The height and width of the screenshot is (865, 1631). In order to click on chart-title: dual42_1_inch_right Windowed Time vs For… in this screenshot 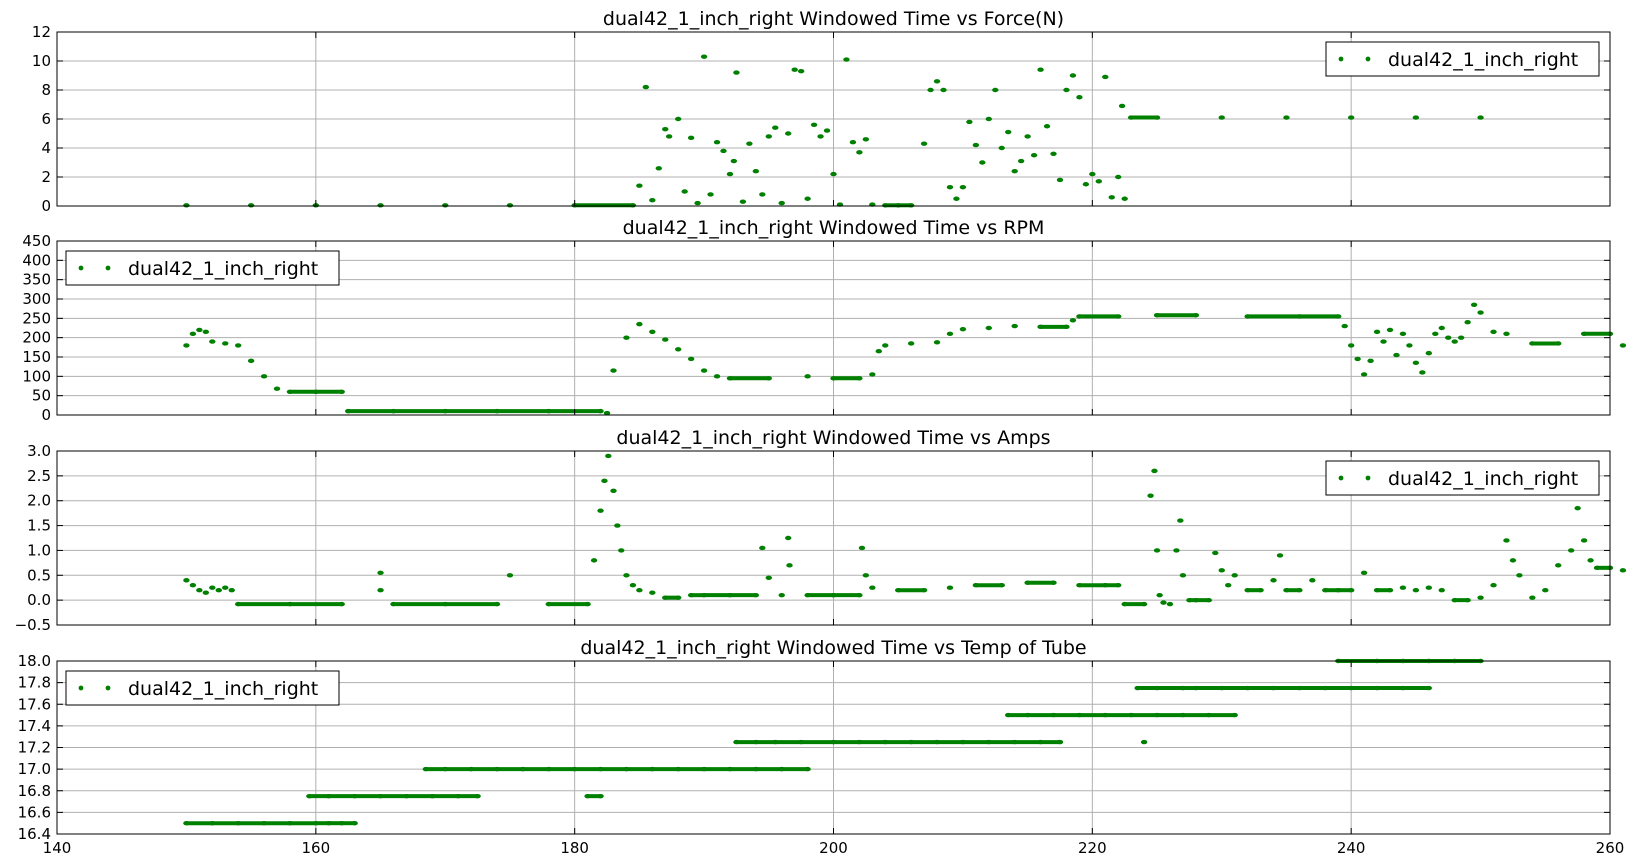, I will do `click(833, 19)`.